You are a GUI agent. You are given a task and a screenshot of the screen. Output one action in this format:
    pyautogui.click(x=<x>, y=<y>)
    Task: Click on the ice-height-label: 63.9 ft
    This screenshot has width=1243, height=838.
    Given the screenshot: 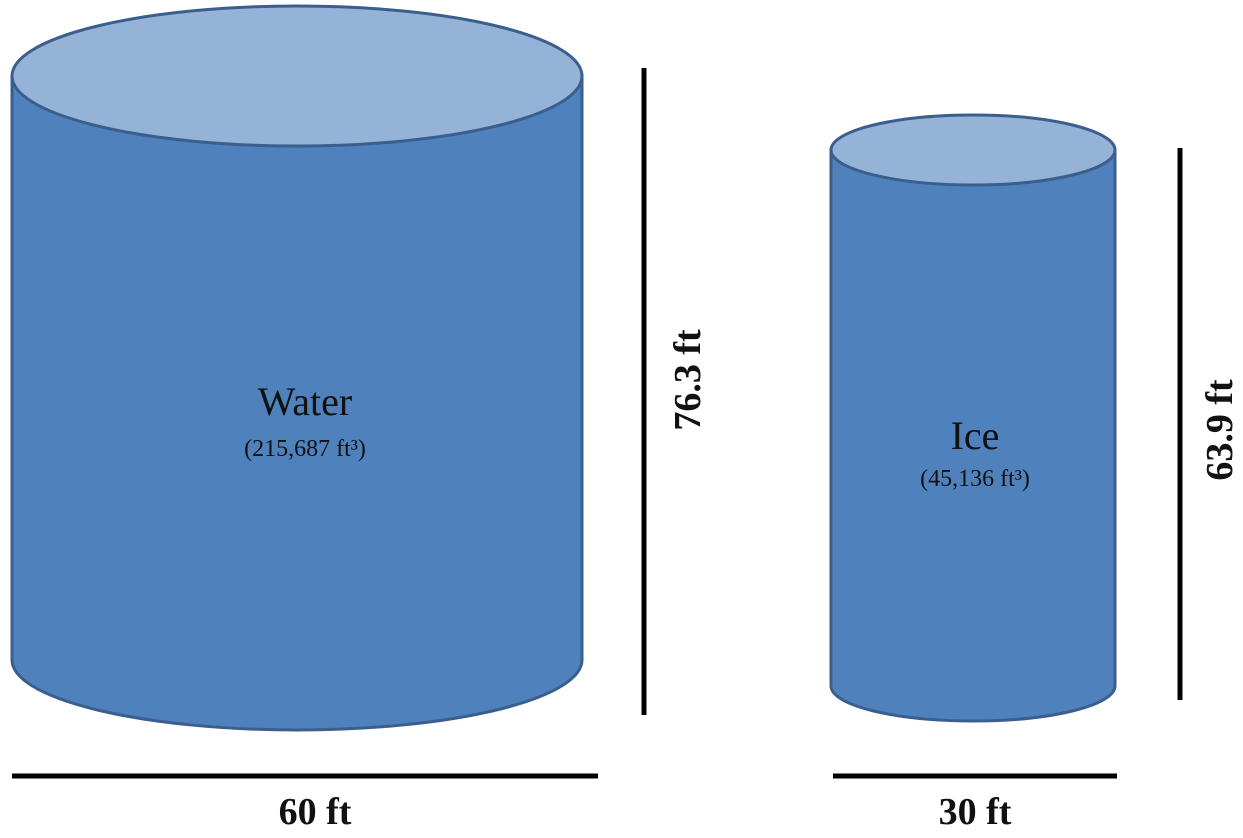 What is the action you would take?
    pyautogui.click(x=1220, y=430)
    